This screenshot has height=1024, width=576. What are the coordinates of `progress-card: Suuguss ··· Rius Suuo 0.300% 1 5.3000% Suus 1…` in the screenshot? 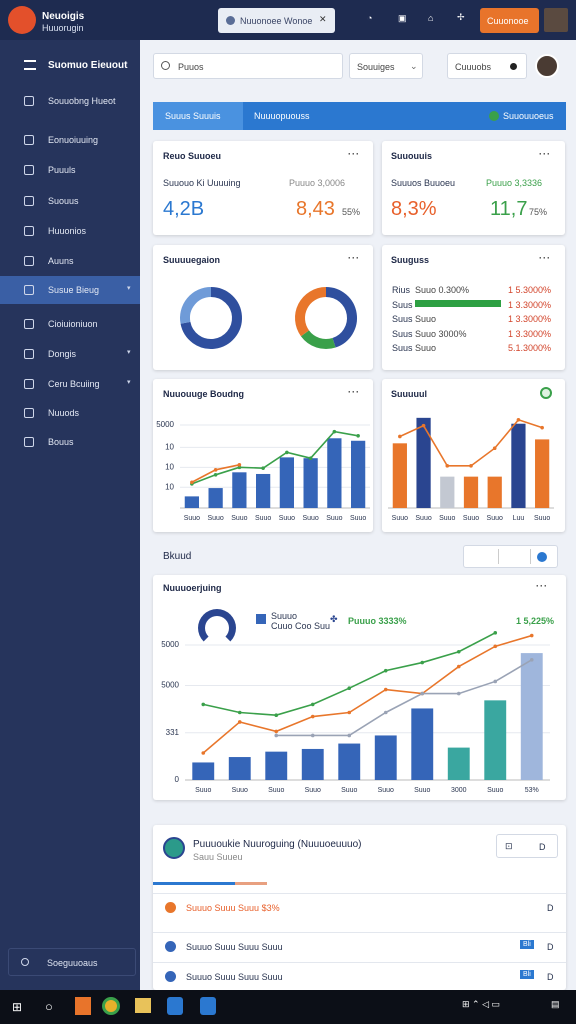 It's located at (473, 307).